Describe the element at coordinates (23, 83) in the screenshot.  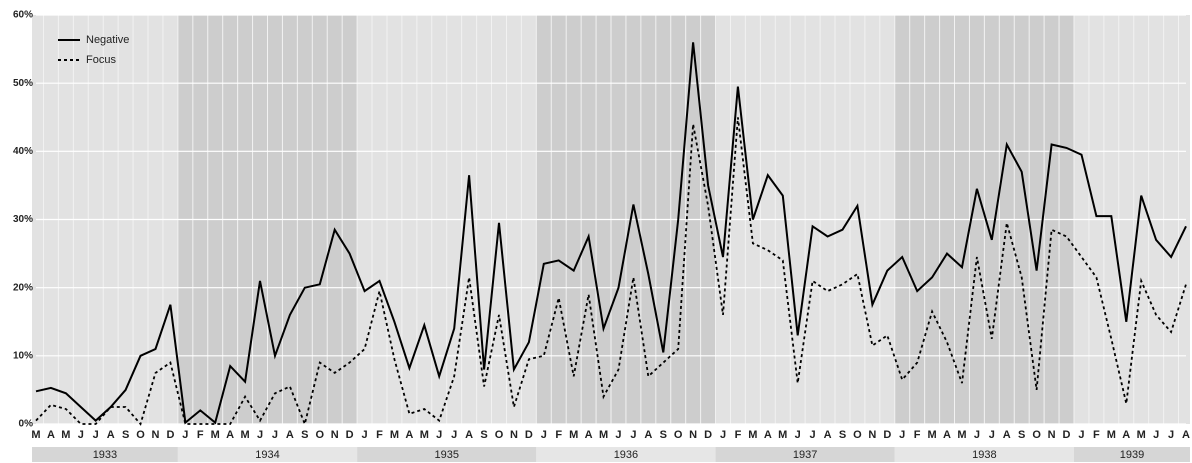
I see `y-tick-label: 50%` at that location.